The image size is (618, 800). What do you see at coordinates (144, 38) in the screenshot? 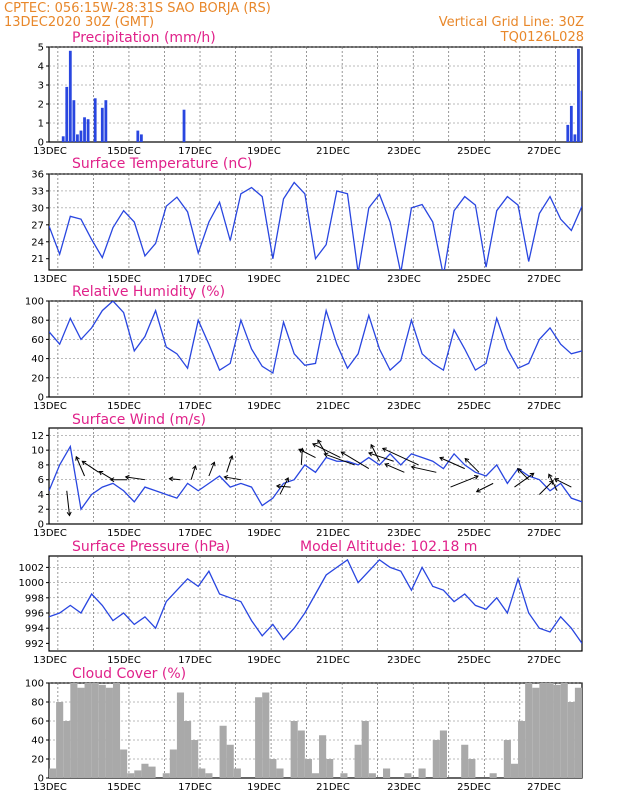
I see `precip-title: Precipitation (mm/h)` at bounding box center [144, 38].